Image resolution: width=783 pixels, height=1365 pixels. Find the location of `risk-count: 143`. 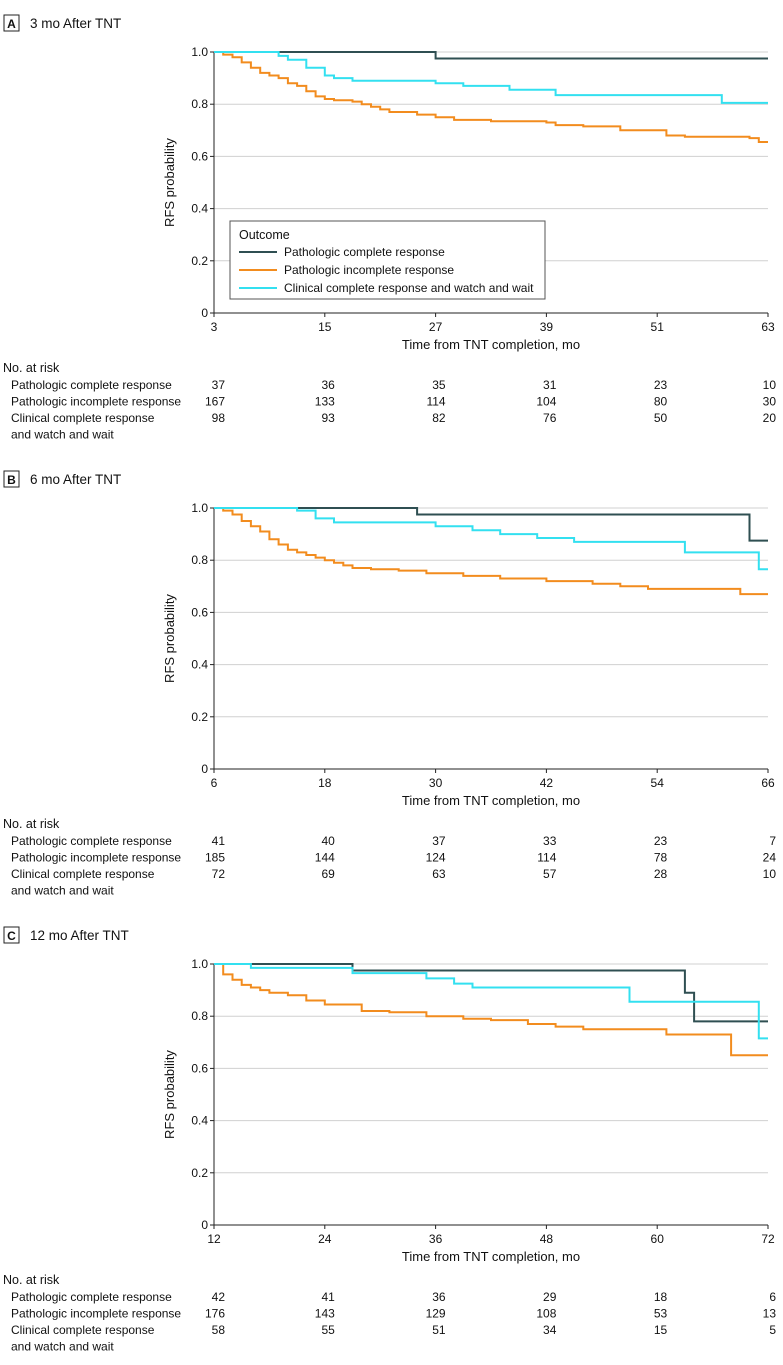

risk-count: 143 is located at coordinates (325, 1314).